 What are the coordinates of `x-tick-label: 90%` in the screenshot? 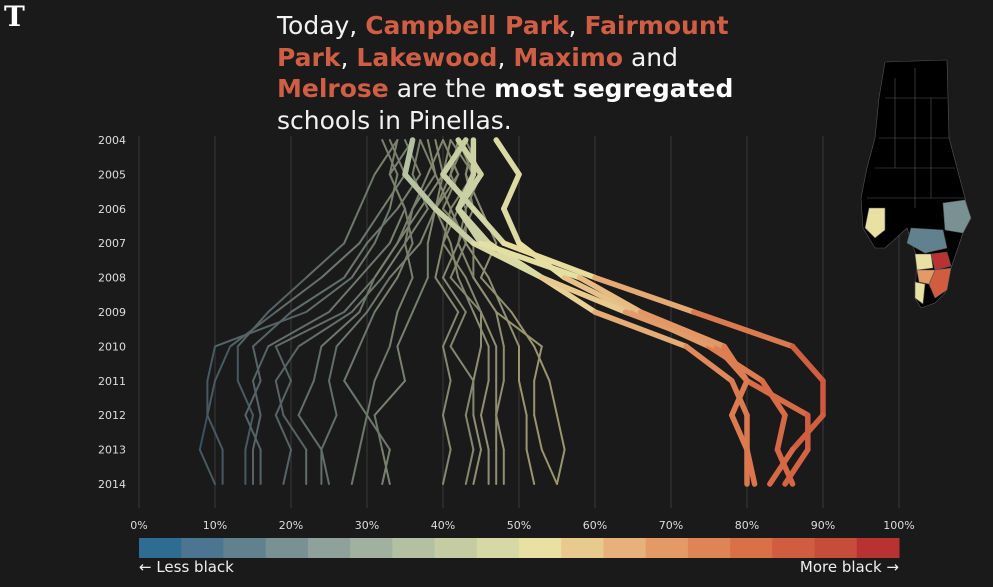 It's located at (823, 525).